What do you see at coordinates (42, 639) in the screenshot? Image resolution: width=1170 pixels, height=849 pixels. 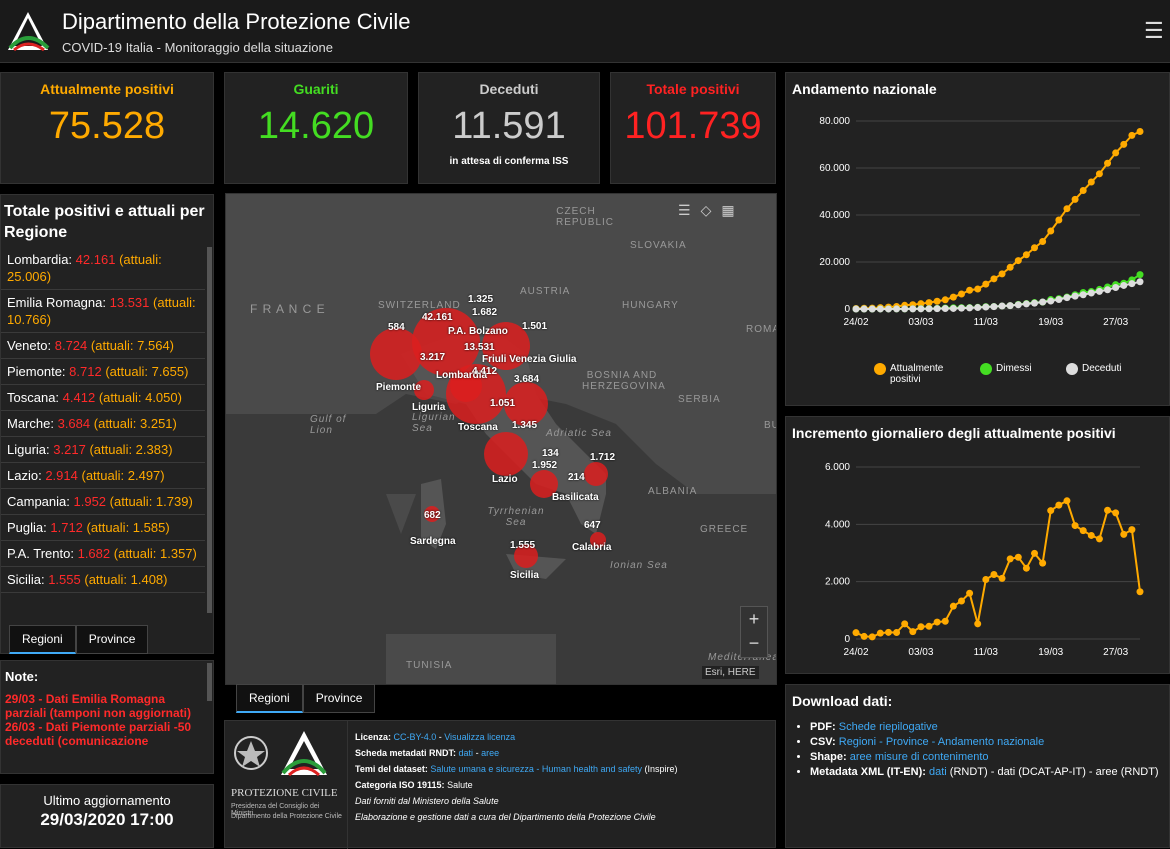 I see `tab-regioni: Regioni` at bounding box center [42, 639].